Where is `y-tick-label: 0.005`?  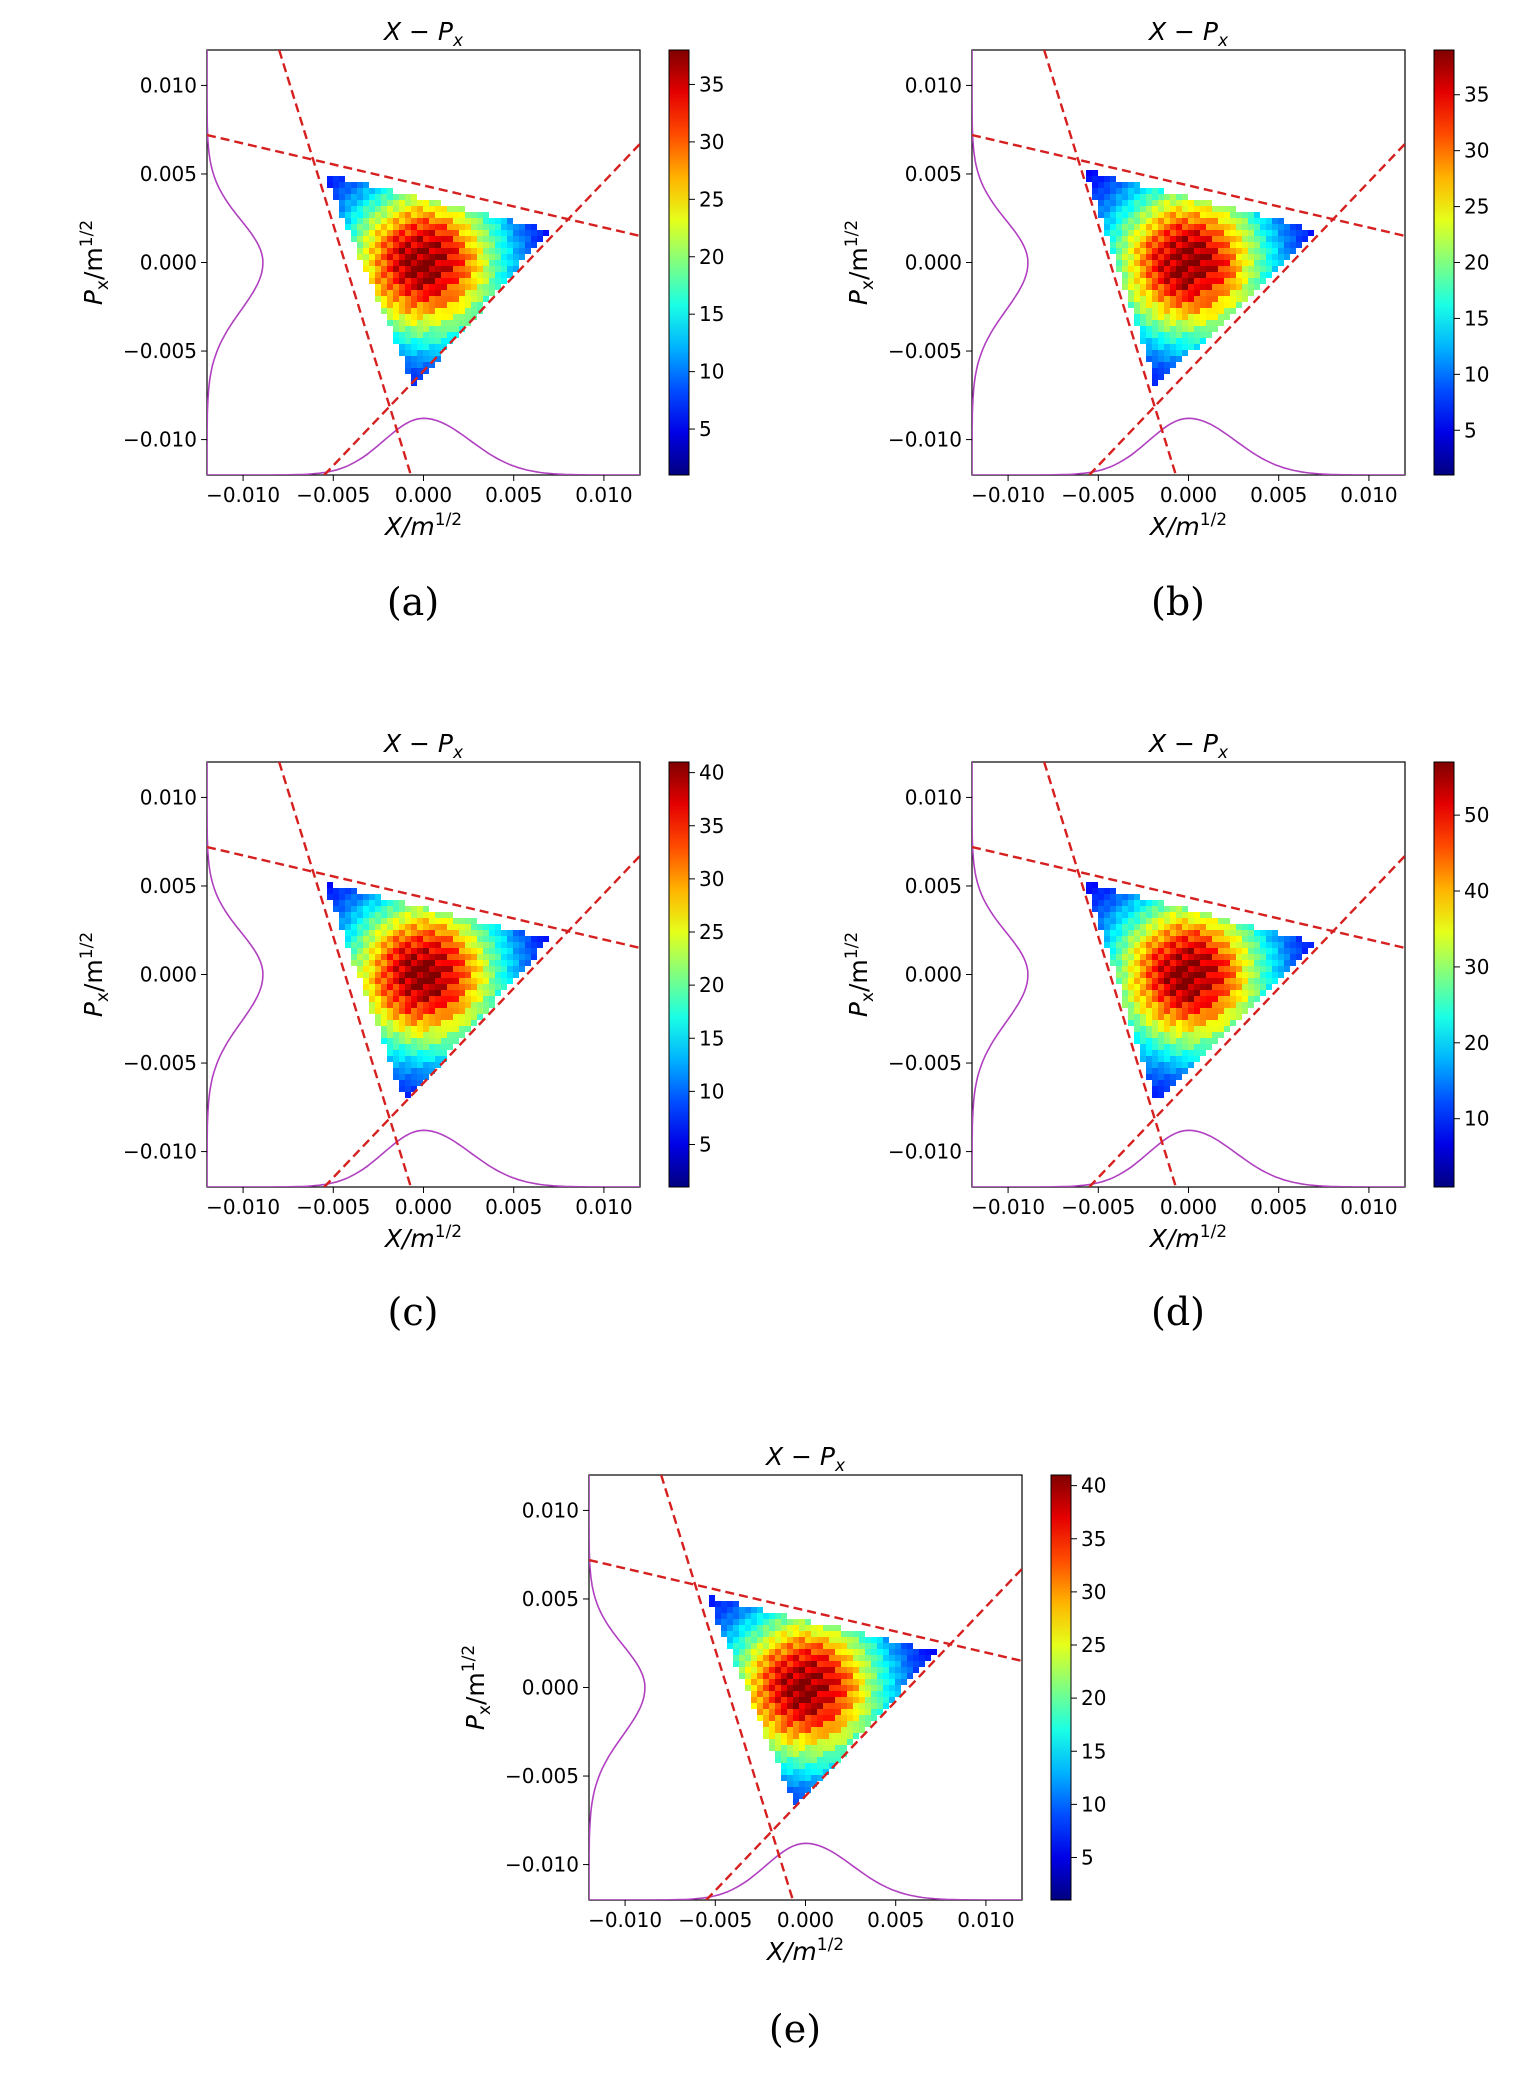 y-tick-label: 0.005 is located at coordinates (168, 886).